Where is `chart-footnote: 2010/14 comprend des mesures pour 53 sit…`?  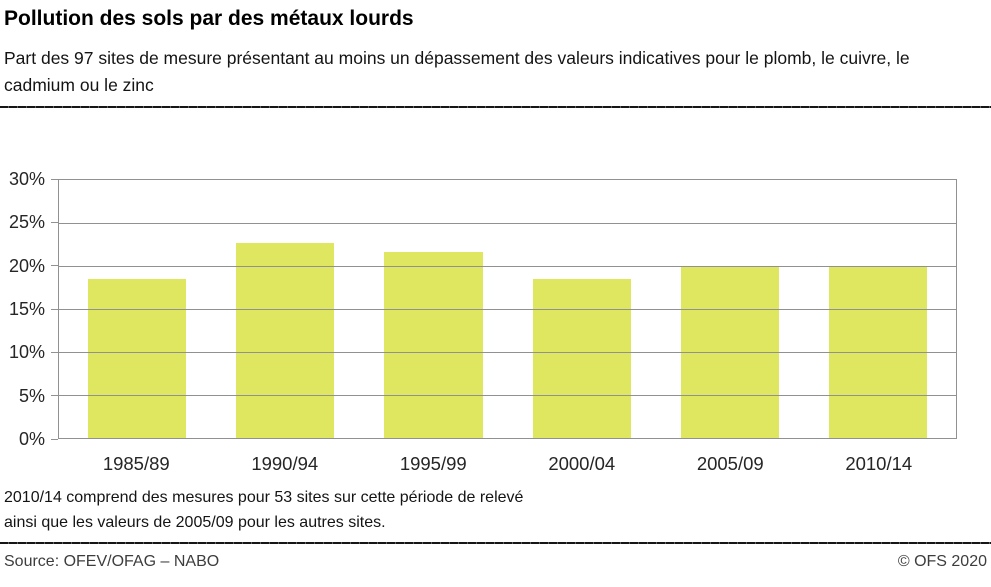 chart-footnote: 2010/14 comprend des mesures pour 53 sit… is located at coordinates (495, 510).